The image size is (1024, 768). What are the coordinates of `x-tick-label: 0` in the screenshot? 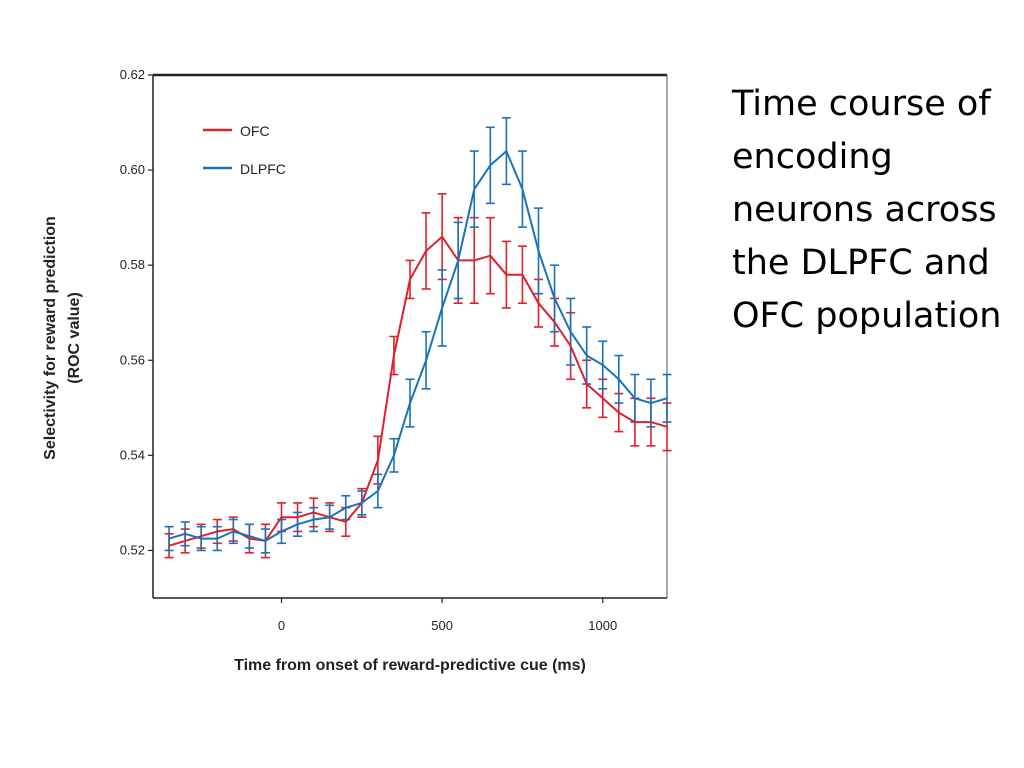 It's located at (281, 625).